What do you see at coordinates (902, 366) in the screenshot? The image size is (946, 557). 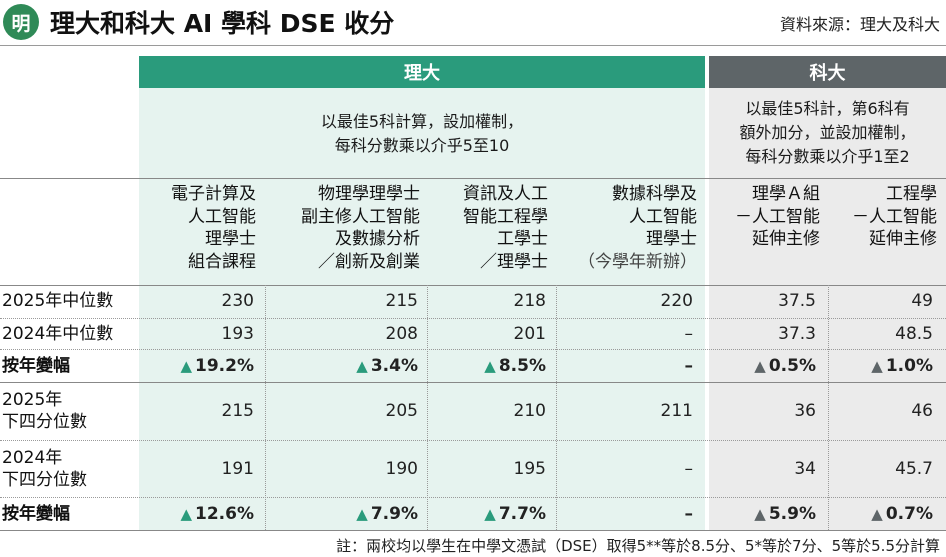 I see `table-cell-change: ▲ 1.0%` at bounding box center [902, 366].